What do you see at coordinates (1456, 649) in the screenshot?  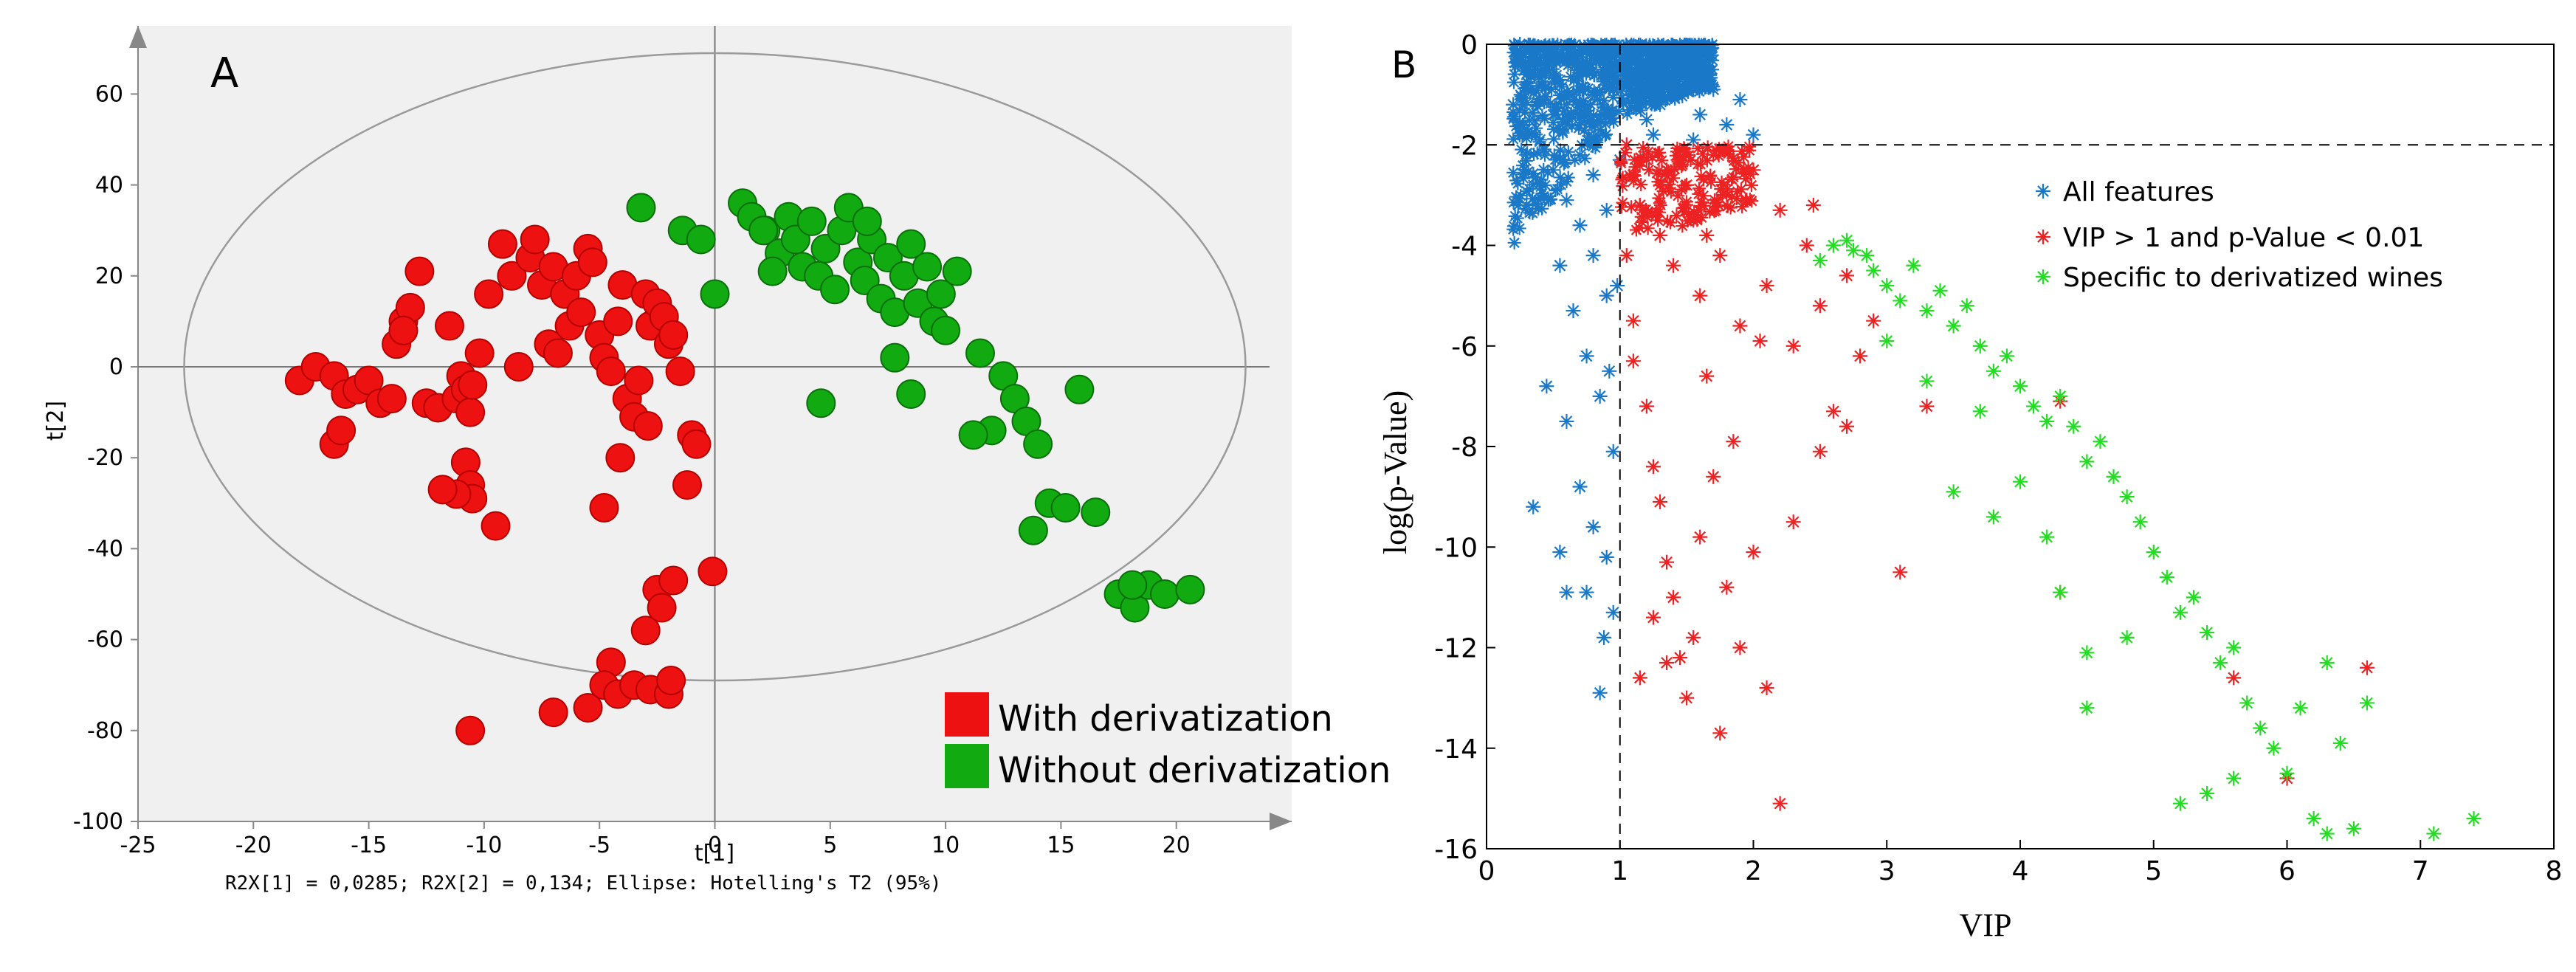 I see `panel-b-y-tick-label: -12` at bounding box center [1456, 649].